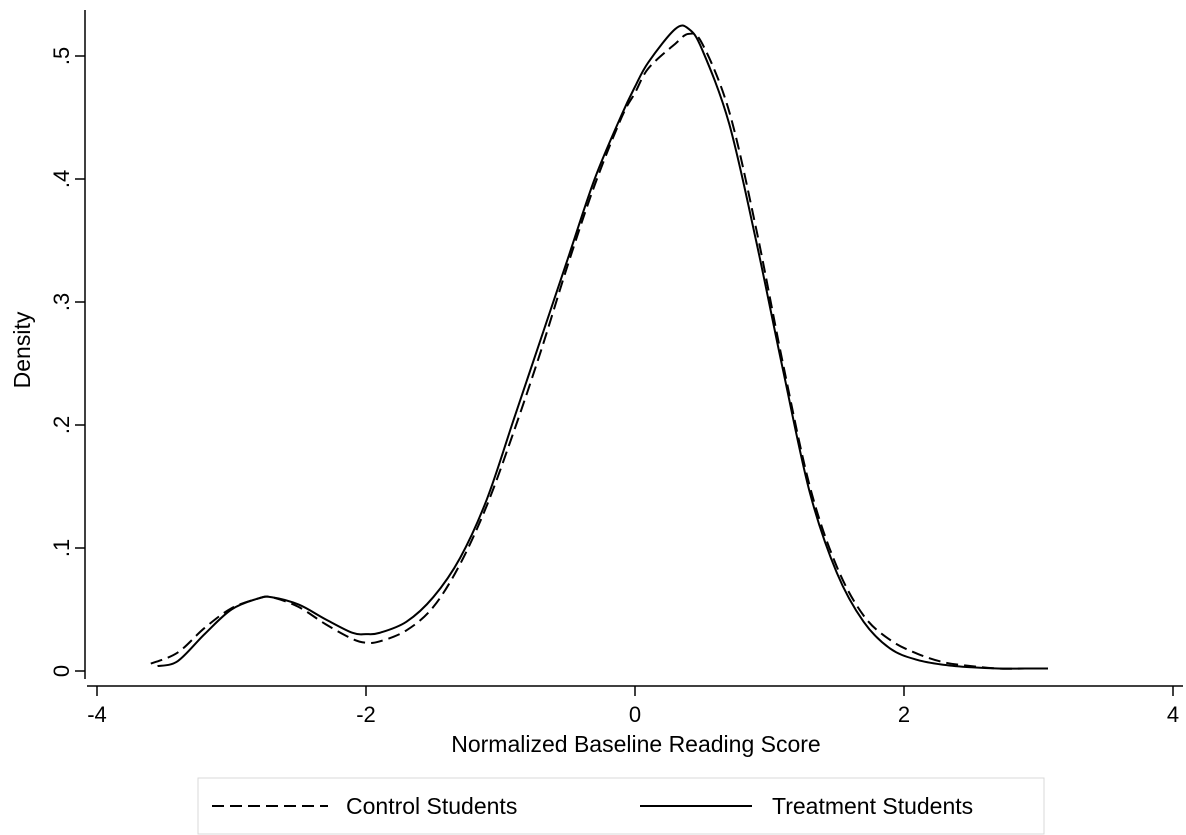  I want to click on y-tick-label: .4, so click(61, 179).